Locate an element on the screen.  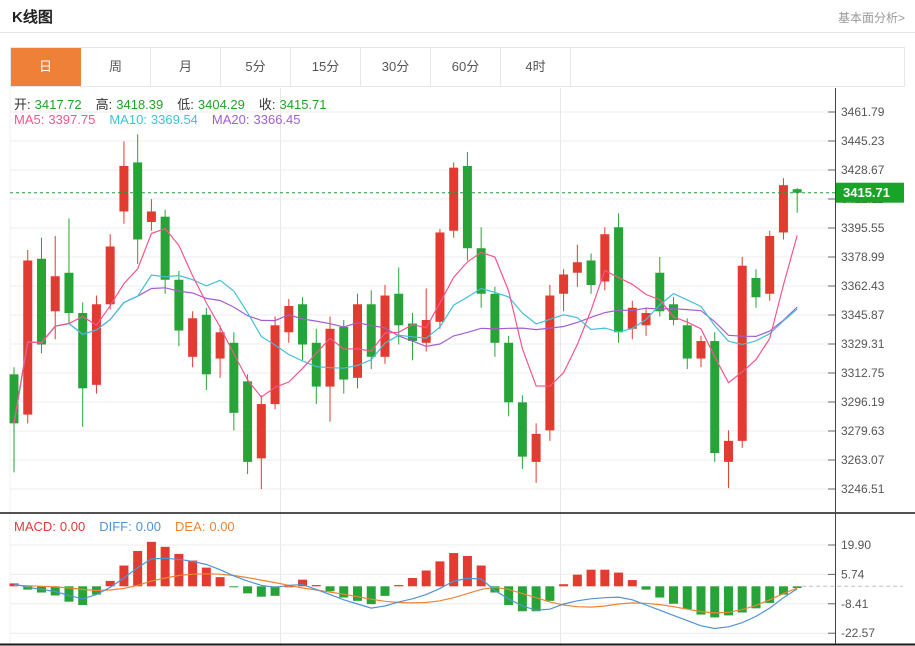
axis-tick-label: -8.41 is located at coordinates (855, 604).